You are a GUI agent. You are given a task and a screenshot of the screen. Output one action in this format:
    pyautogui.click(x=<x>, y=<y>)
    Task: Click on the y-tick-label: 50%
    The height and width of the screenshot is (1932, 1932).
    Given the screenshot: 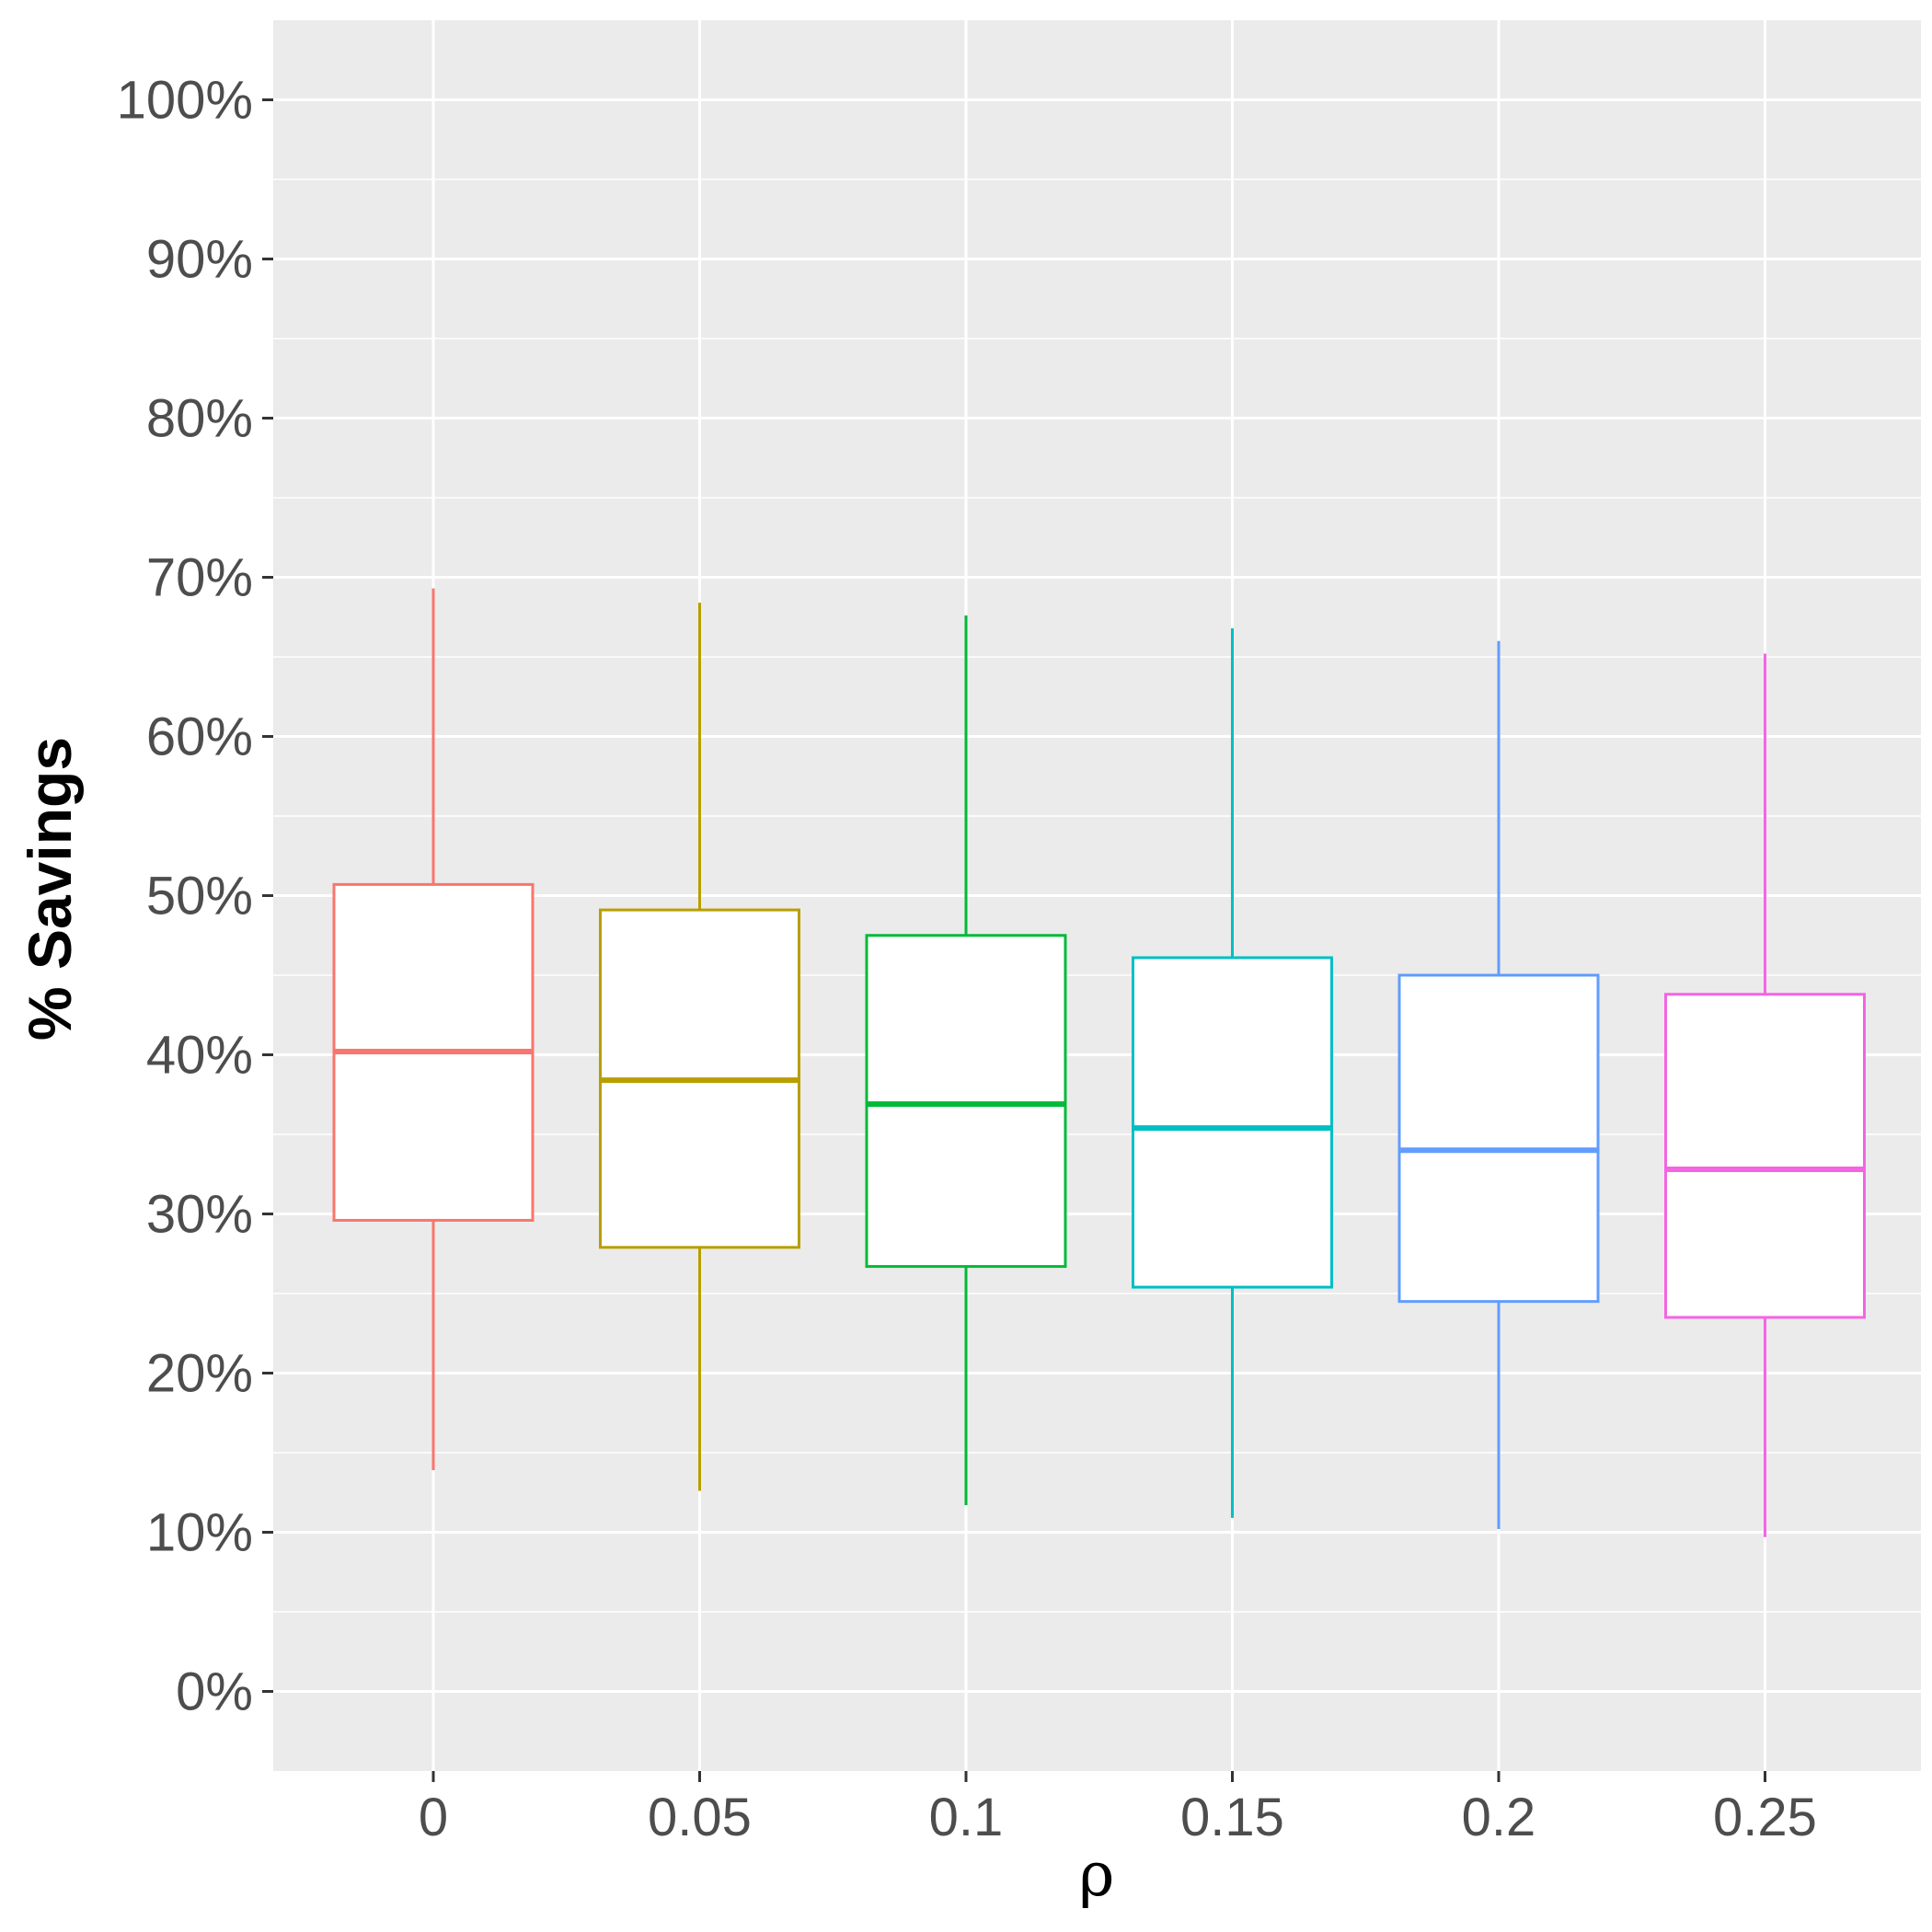 What is the action you would take?
    pyautogui.click(x=199, y=896)
    